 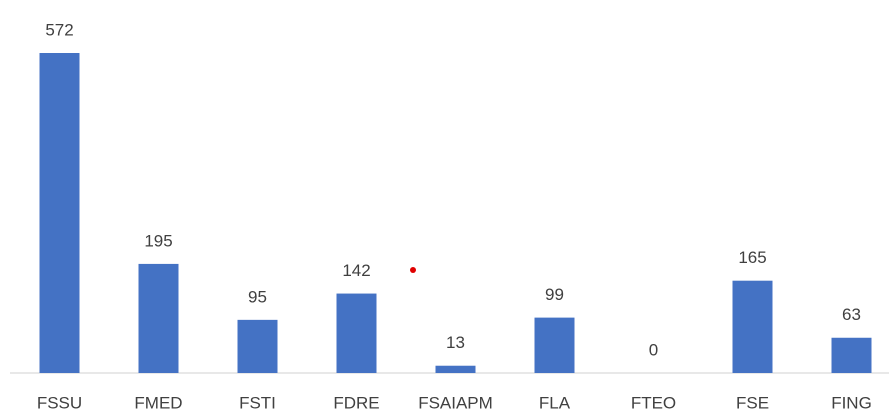 I want to click on x-tick-label: FSE, so click(x=752, y=402).